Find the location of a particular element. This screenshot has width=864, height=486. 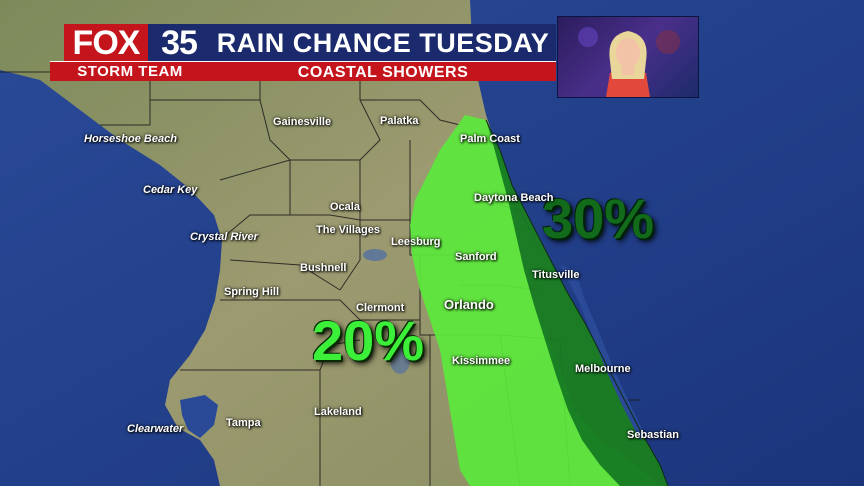

page-subtitle: COASTAL SHOWERS is located at coordinates (383, 71).